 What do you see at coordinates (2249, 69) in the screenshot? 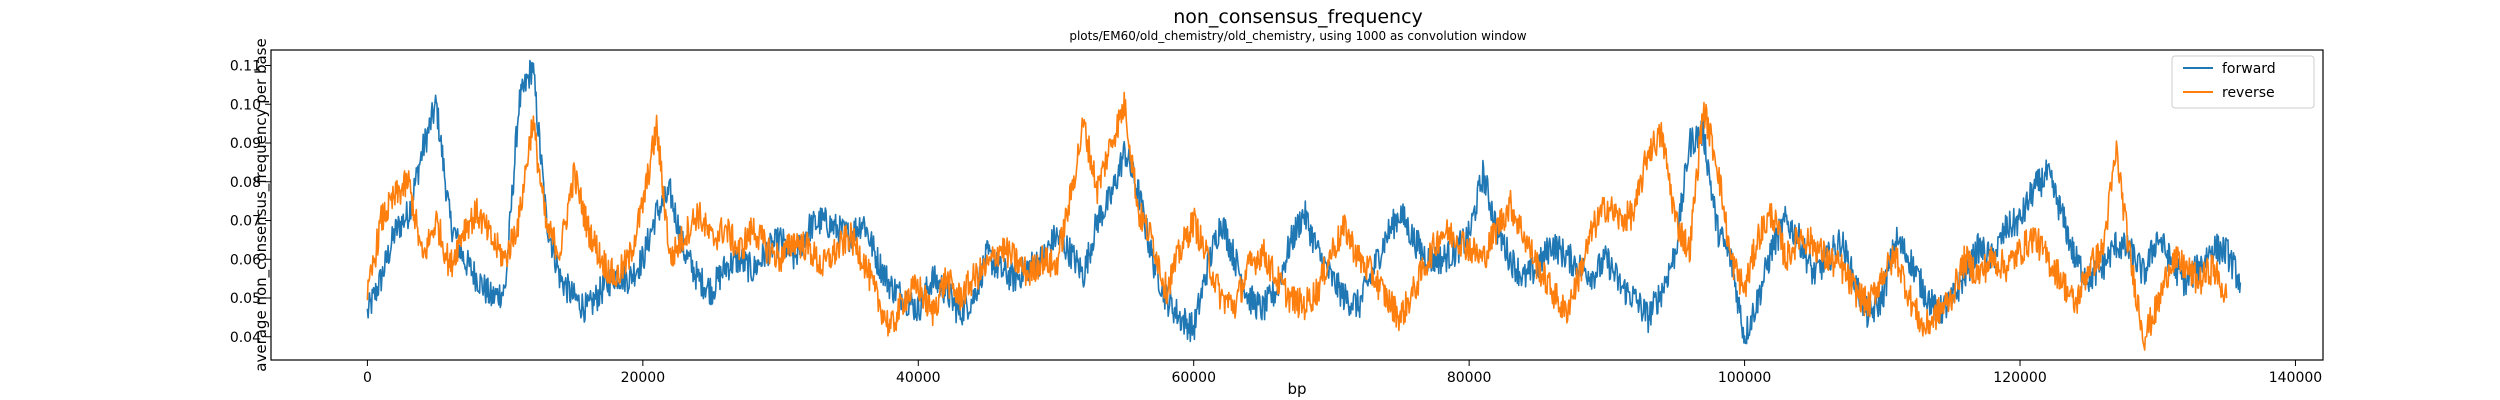
I see `legend-label-forward: forward` at bounding box center [2249, 69].